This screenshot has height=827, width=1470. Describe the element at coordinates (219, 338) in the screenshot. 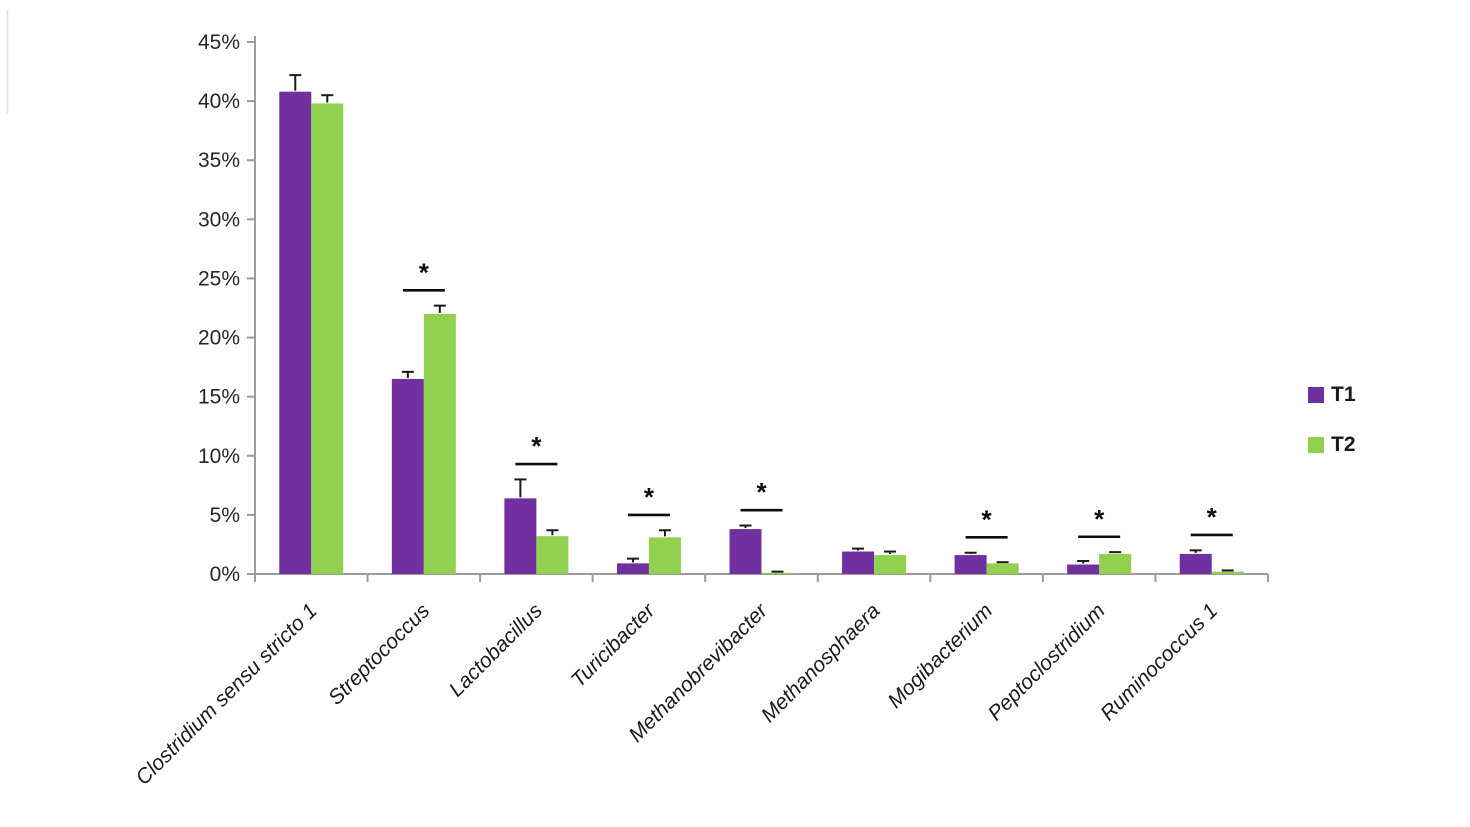

I see `y-tick-label: 20%` at that location.